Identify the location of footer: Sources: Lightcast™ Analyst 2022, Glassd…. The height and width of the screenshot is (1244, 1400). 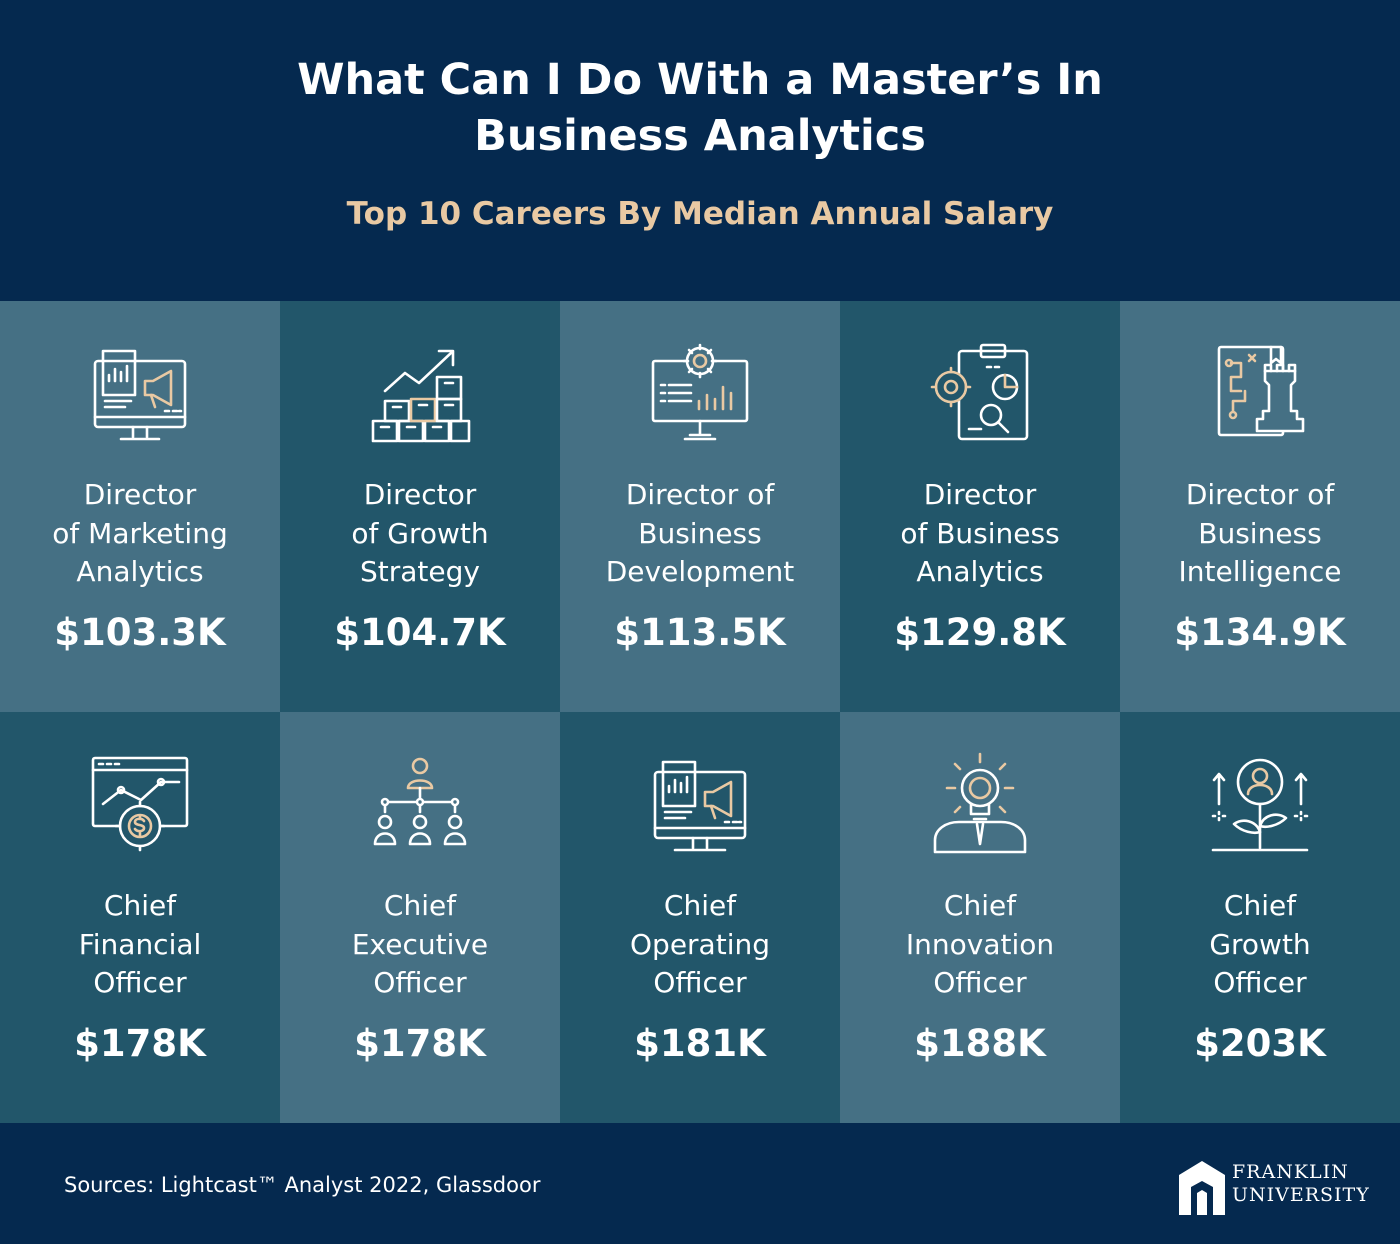
(700, 1183).